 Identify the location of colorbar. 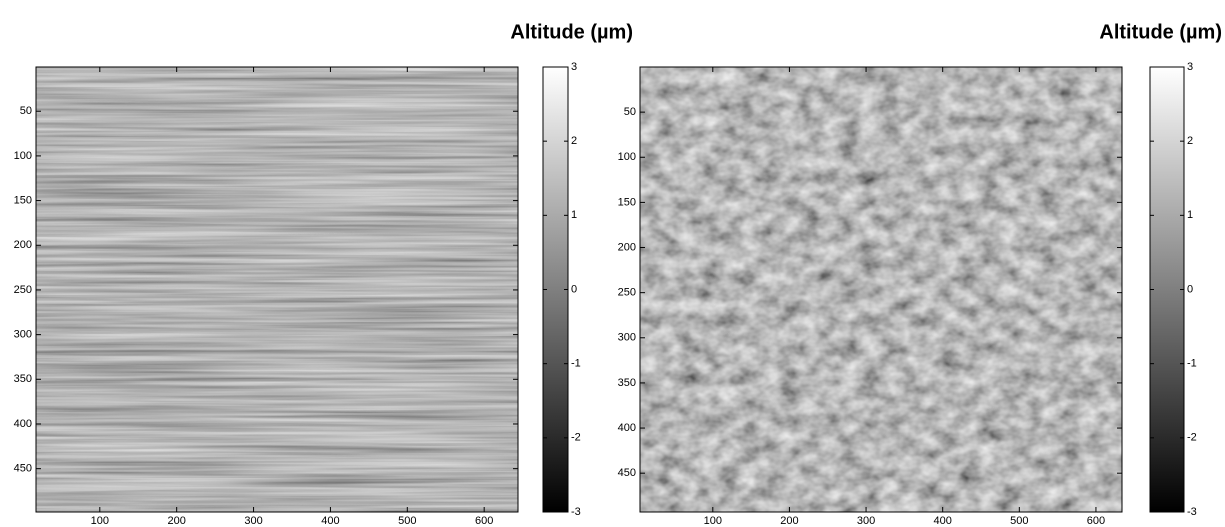
(1167, 289).